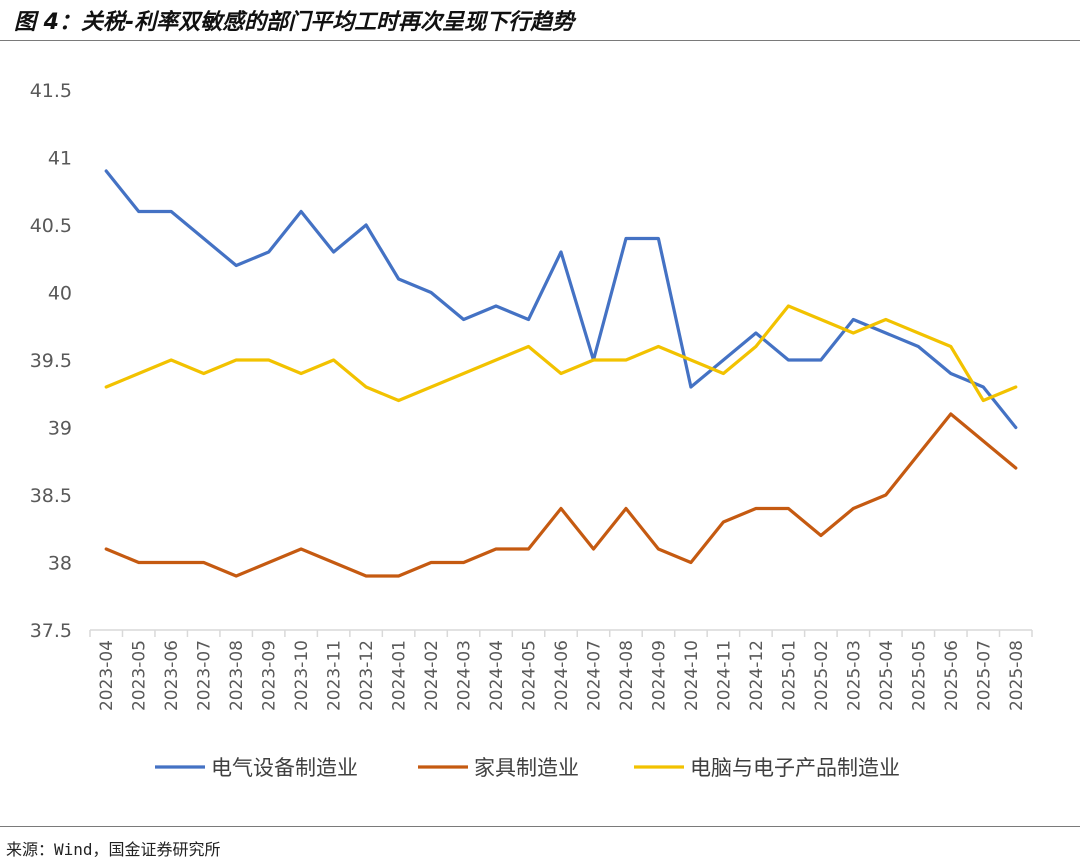 The height and width of the screenshot is (860, 1080). Describe the element at coordinates (432, 675) in the screenshot. I see `x-tick-label: 2024-02` at that location.